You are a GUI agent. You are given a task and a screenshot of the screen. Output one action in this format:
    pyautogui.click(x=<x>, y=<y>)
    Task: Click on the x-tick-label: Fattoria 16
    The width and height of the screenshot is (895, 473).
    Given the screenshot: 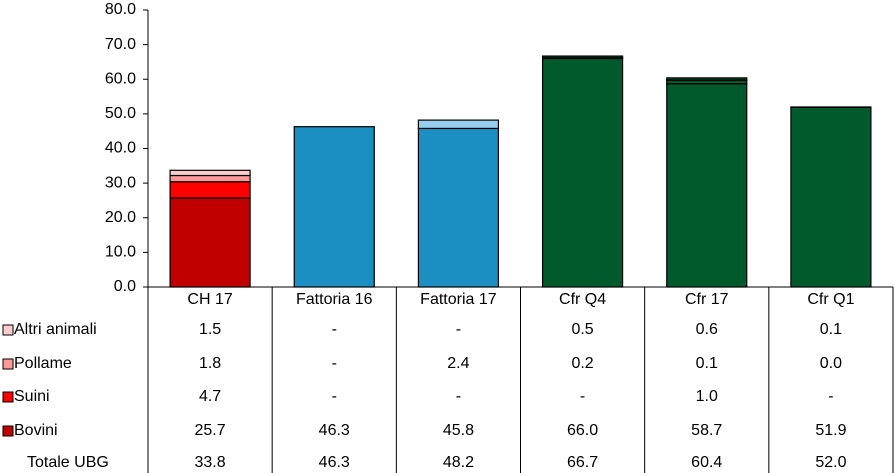 What is the action you would take?
    pyautogui.click(x=334, y=299)
    